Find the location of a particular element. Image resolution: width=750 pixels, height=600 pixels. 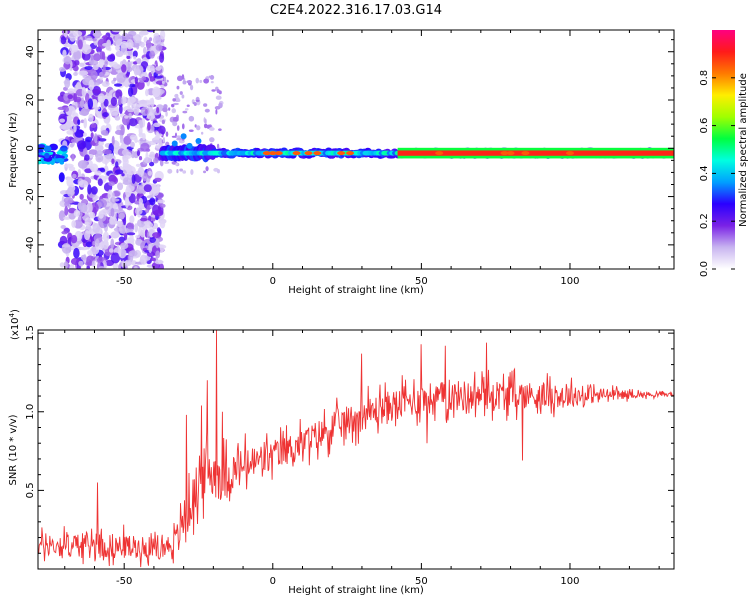

colorbar-tick-label: 0.6 is located at coordinates (704, 126).